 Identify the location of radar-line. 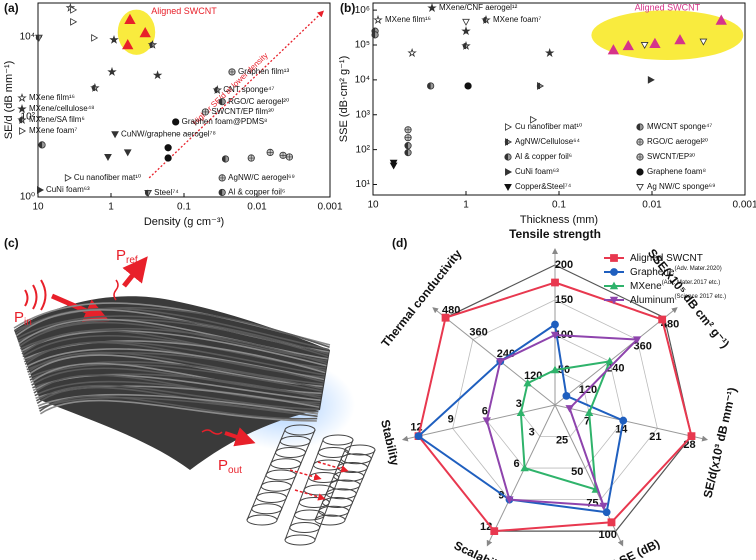
(520, 418).